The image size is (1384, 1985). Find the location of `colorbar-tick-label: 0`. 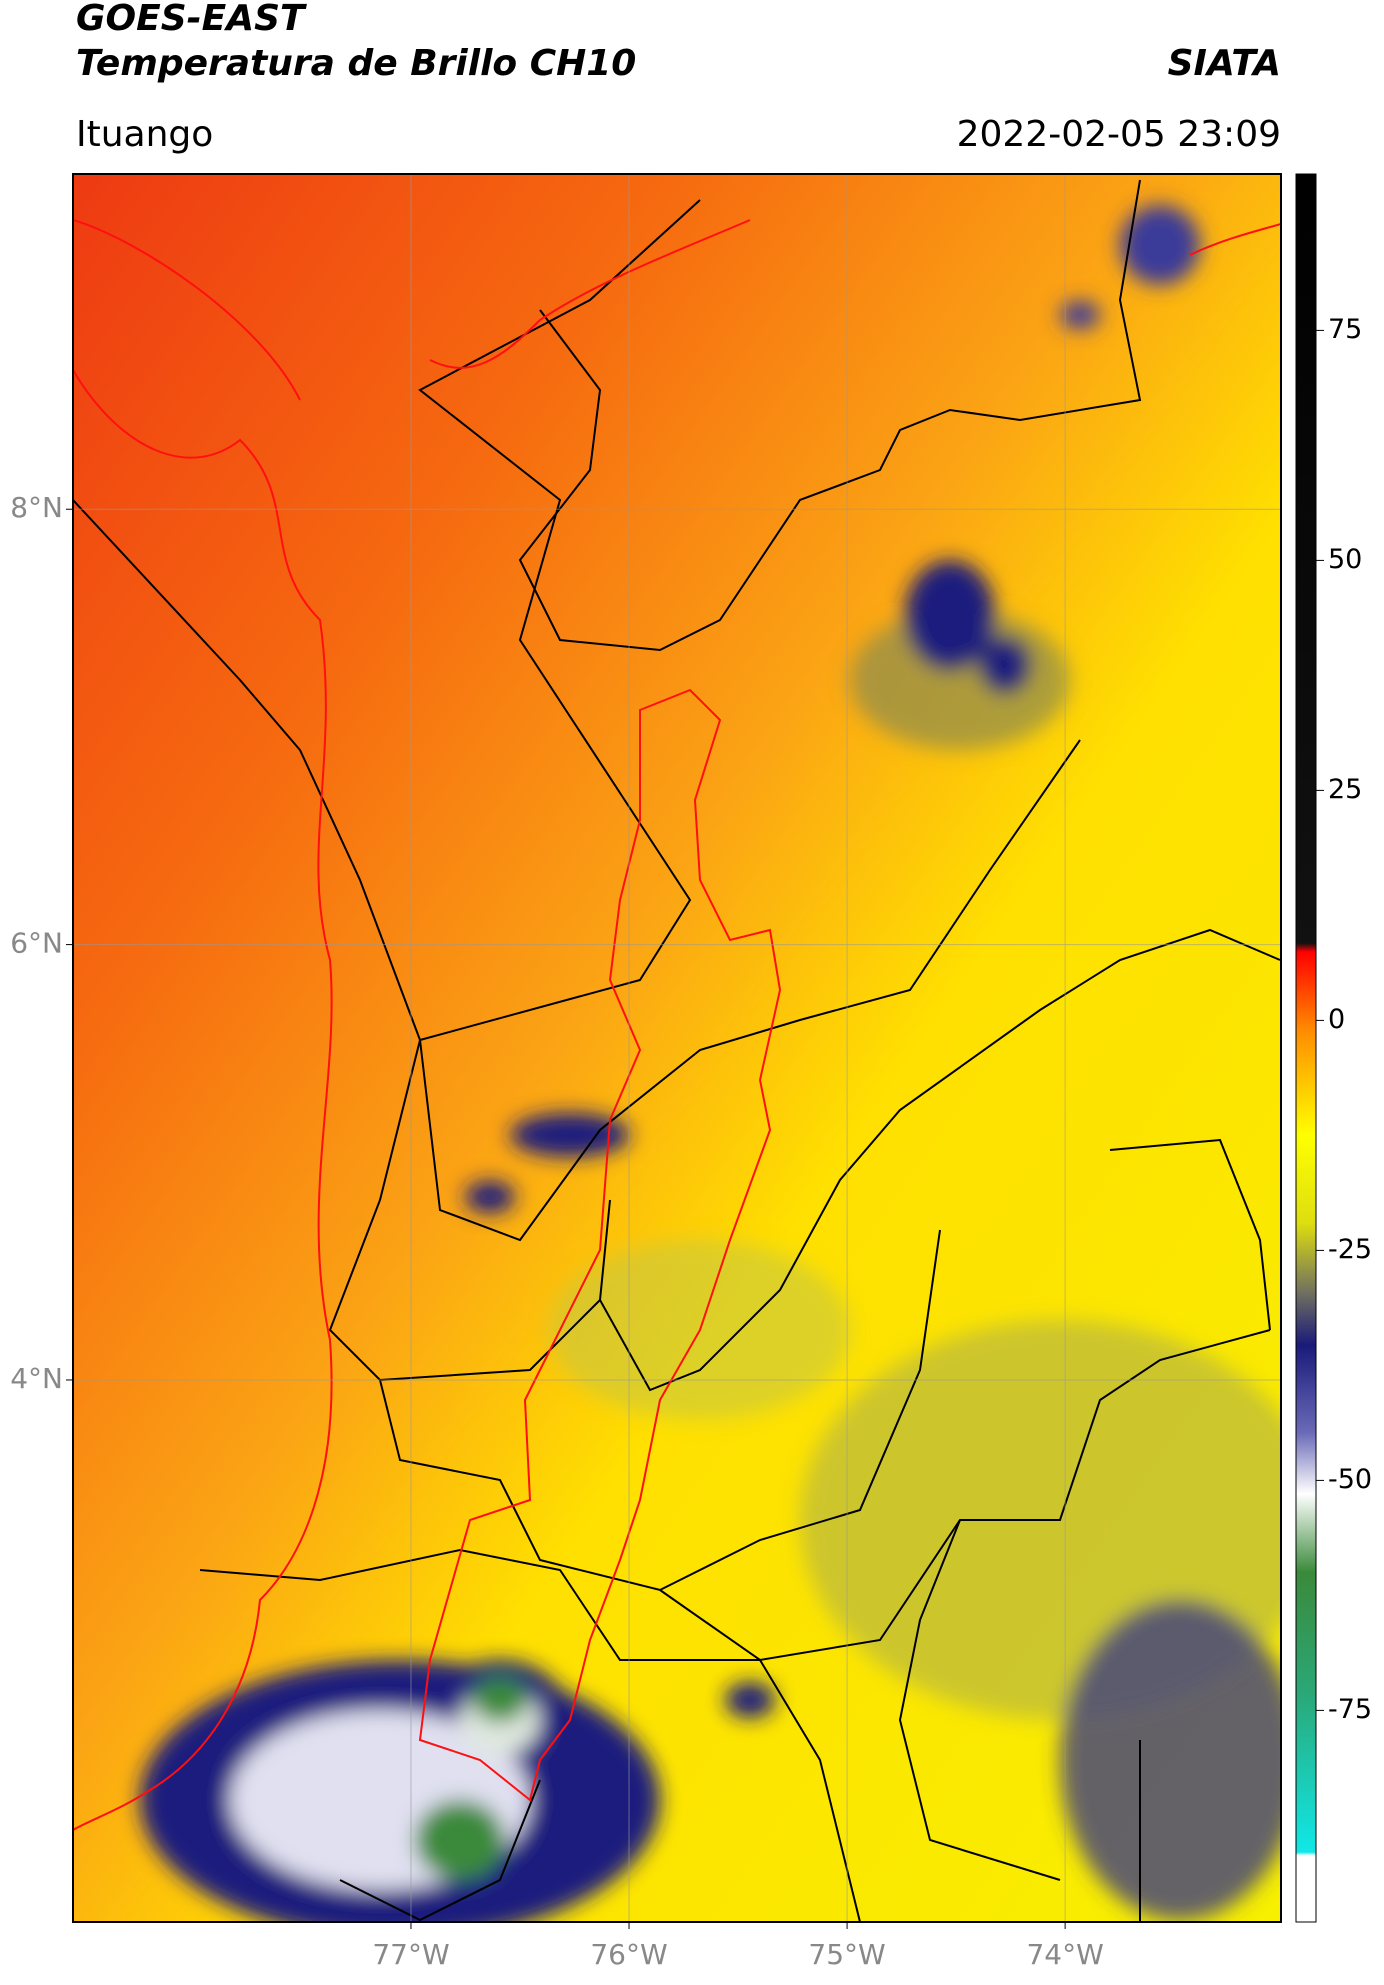

colorbar-tick-label: 0 is located at coordinates (1336, 1019).